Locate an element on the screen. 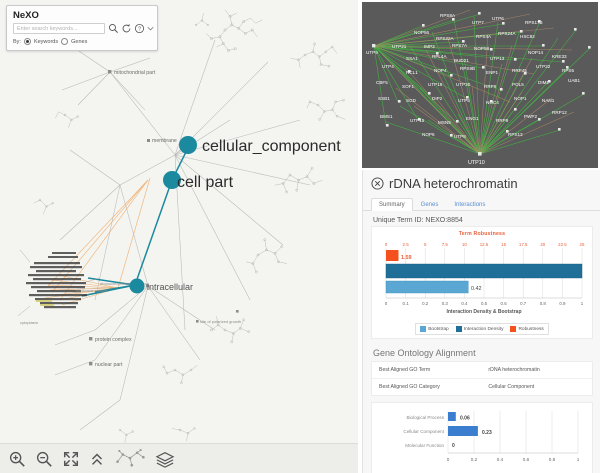 This screenshot has height=473, width=600. legend-swatch-robustness is located at coordinates (513, 329).